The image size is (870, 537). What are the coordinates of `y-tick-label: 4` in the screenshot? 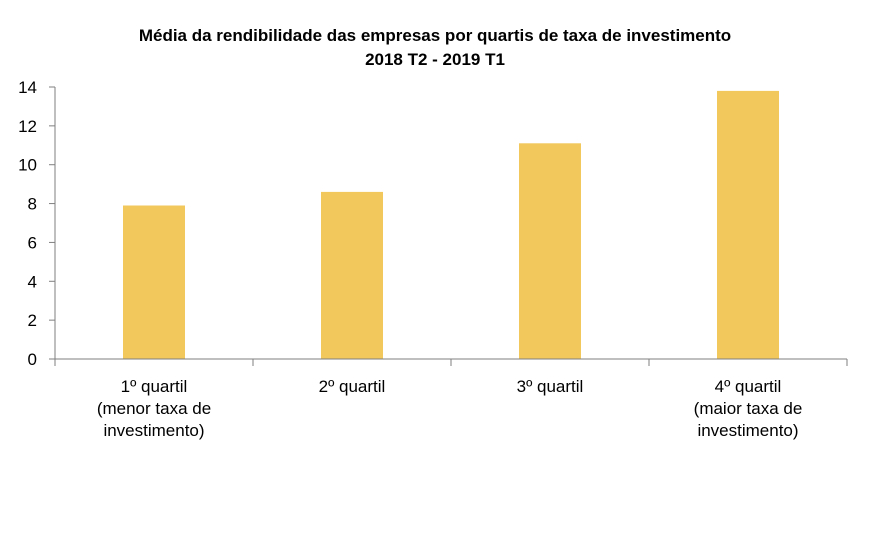 It's located at (32, 281).